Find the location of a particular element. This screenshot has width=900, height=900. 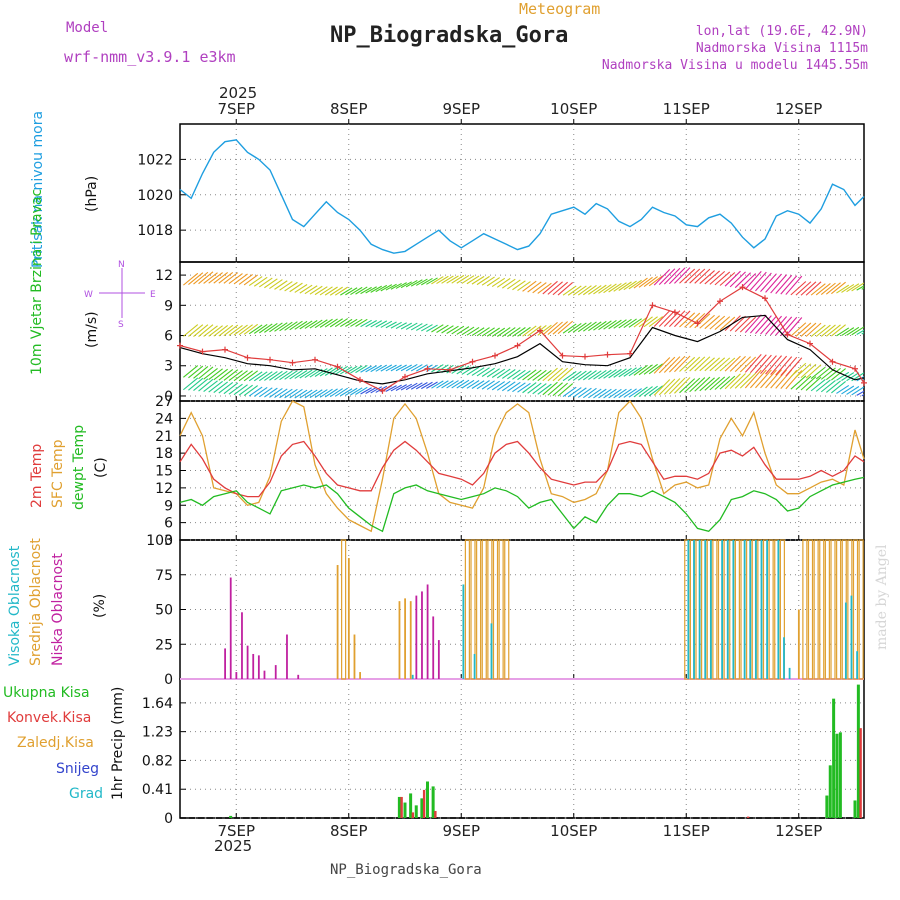

bottom-date-label: 12SEP is located at coordinates (798, 831).